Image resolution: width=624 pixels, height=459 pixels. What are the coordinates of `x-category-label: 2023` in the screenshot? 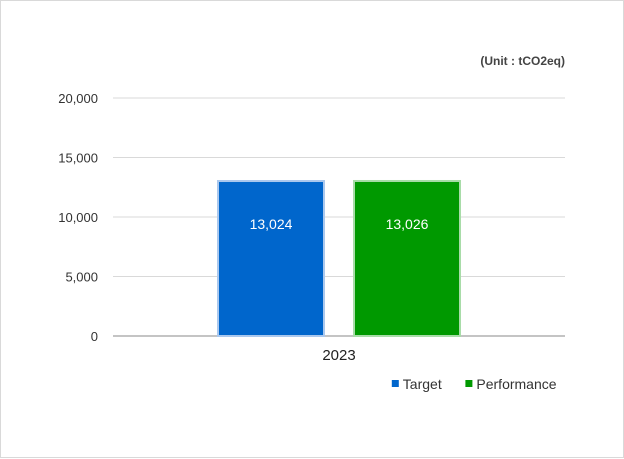 It's located at (338, 355).